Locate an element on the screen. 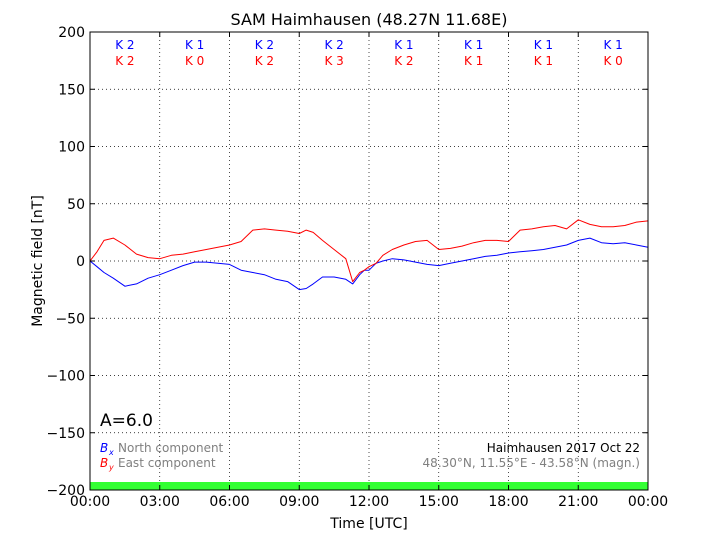 This screenshot has width=720, height=540. y-tick-label: 100 is located at coordinates (71, 148).